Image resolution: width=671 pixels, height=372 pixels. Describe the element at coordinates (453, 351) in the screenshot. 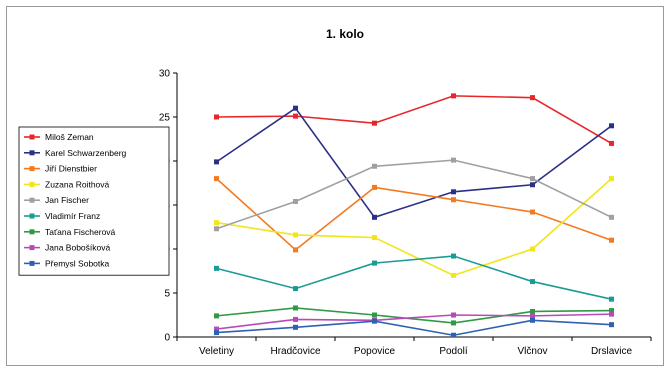

I see `x-tick-label: Podolí` at that location.